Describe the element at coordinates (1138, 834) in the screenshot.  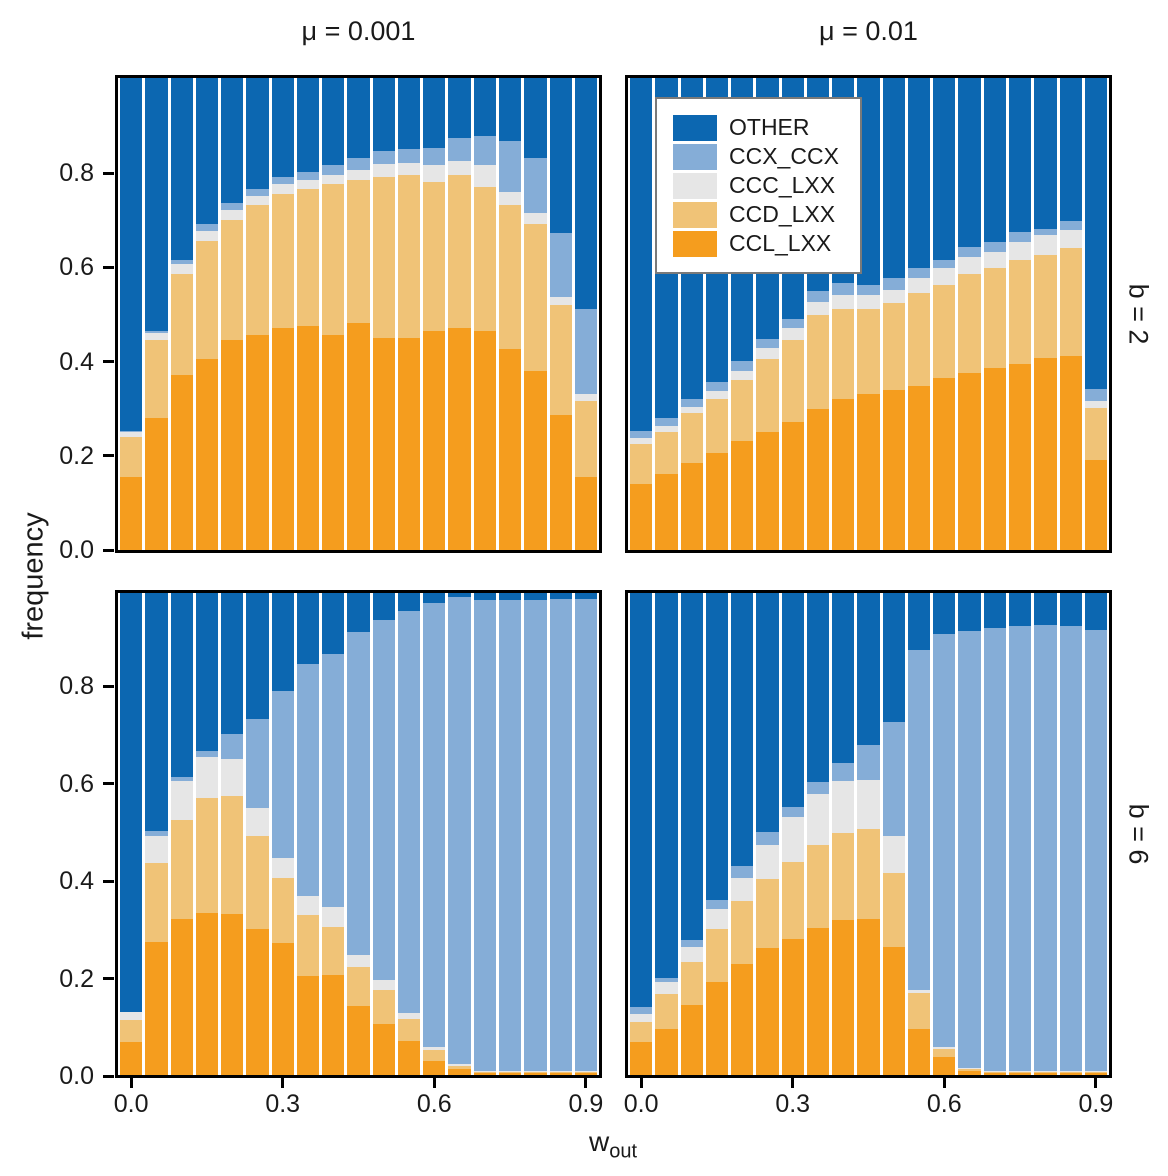
I see `facet-row-strip-b6: b = 6` at that location.